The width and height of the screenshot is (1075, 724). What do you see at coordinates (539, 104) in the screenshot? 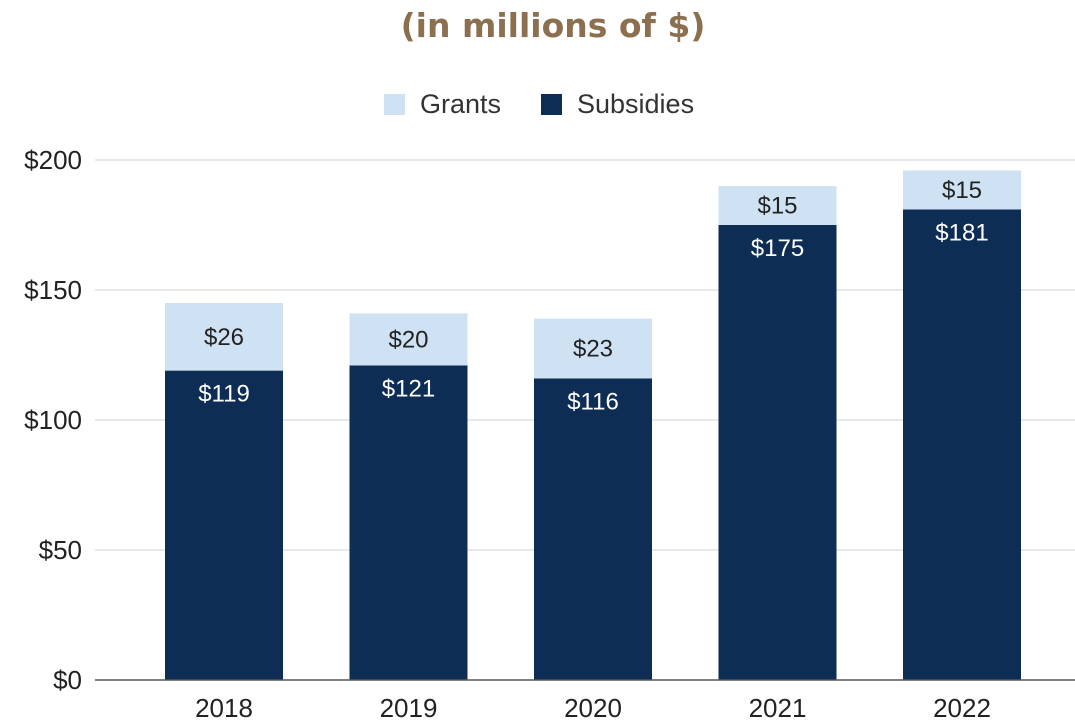
I see `chart-legend: Grants Subsidies` at bounding box center [539, 104].